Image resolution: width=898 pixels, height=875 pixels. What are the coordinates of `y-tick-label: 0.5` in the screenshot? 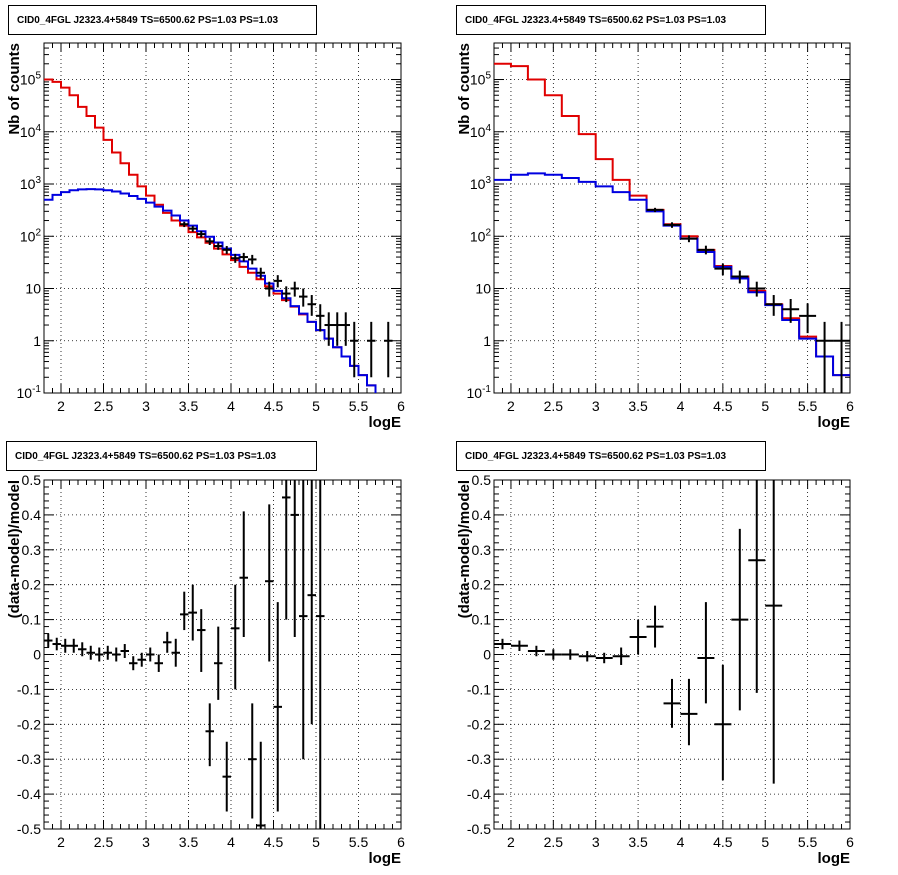 It's located at (32, 480).